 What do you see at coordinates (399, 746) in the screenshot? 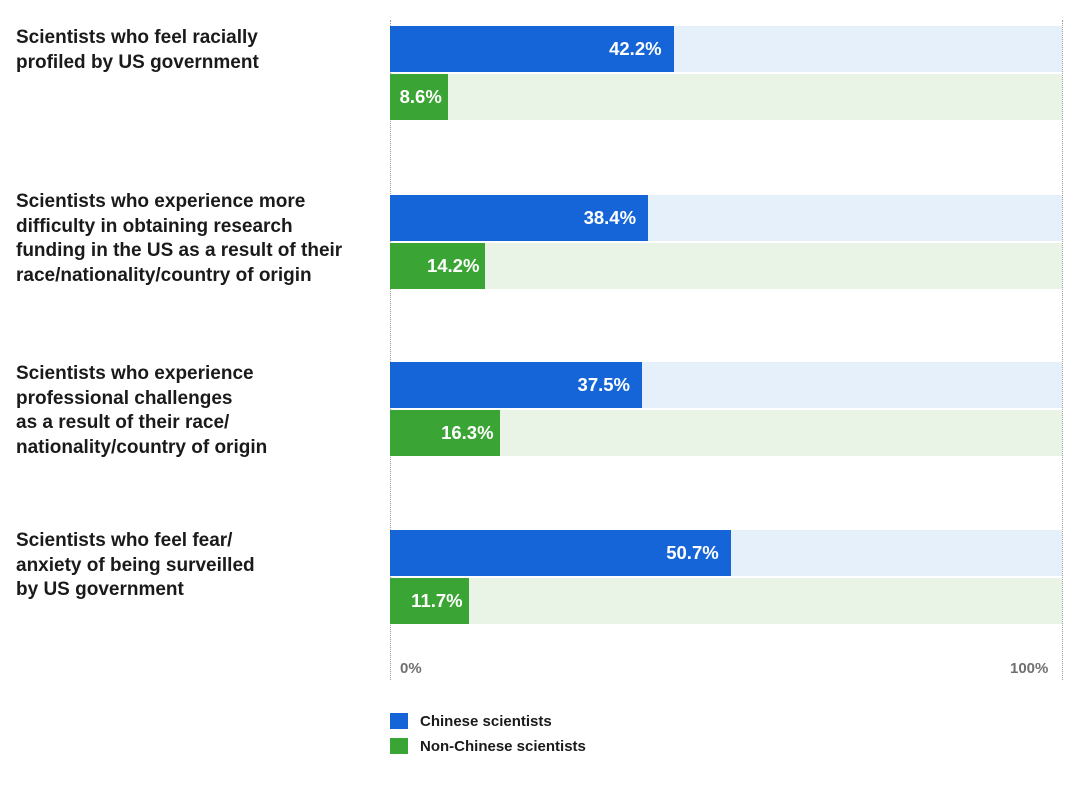
I see `legend-swatch-non-chinese` at bounding box center [399, 746].